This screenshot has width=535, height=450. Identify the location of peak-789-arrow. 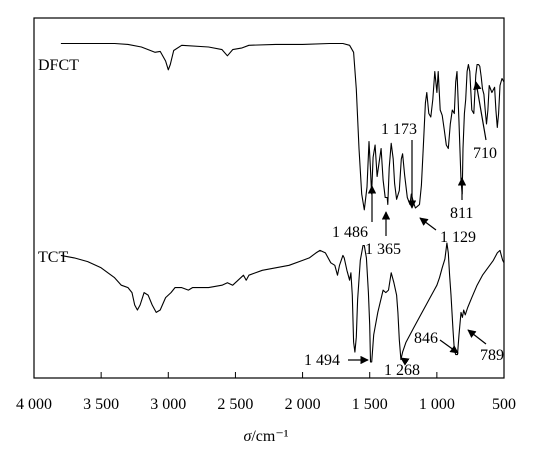
(477, 337).